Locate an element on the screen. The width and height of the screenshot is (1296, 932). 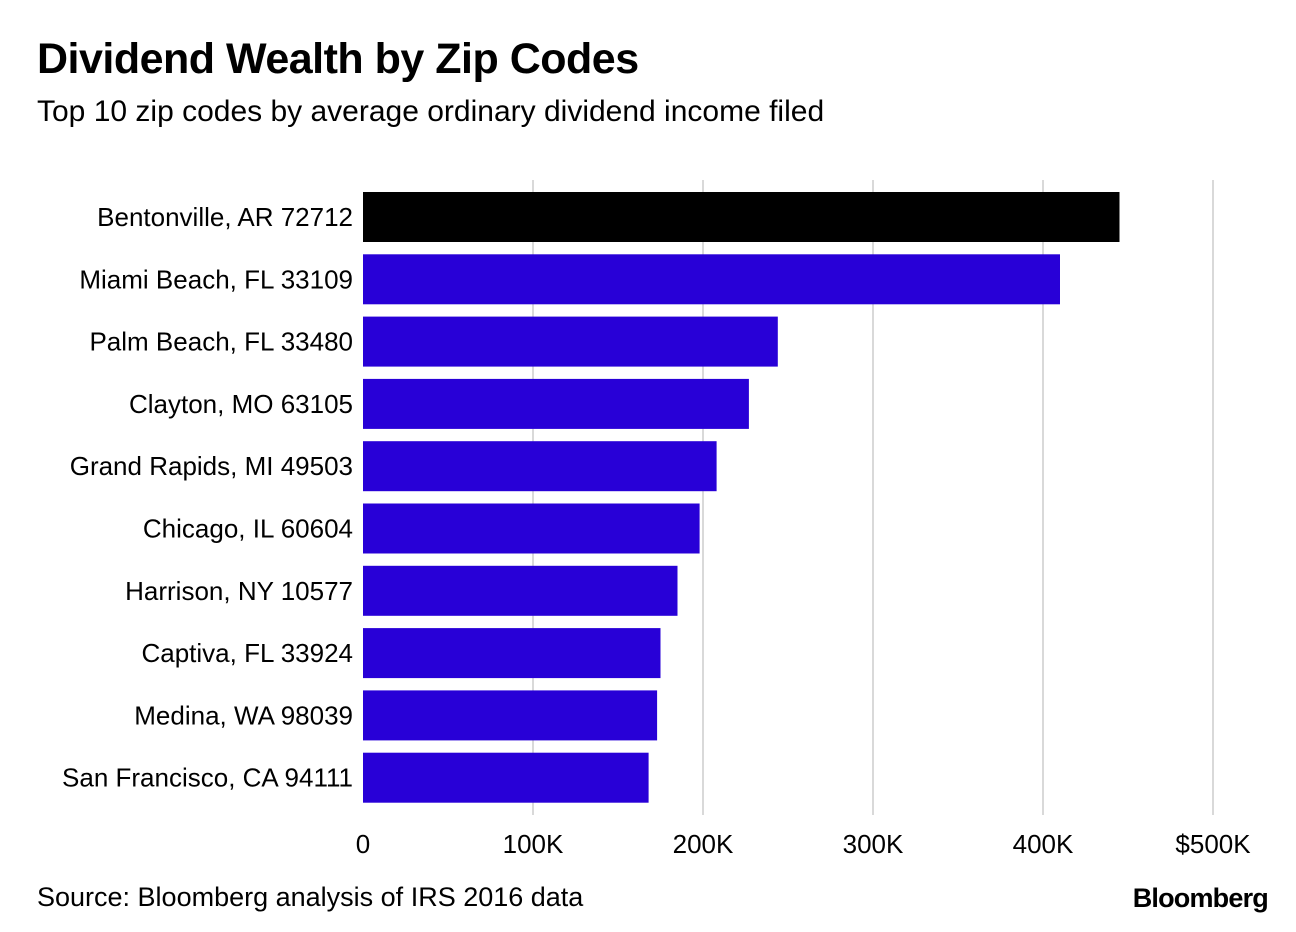
x-tick-label: $500K is located at coordinates (1213, 844).